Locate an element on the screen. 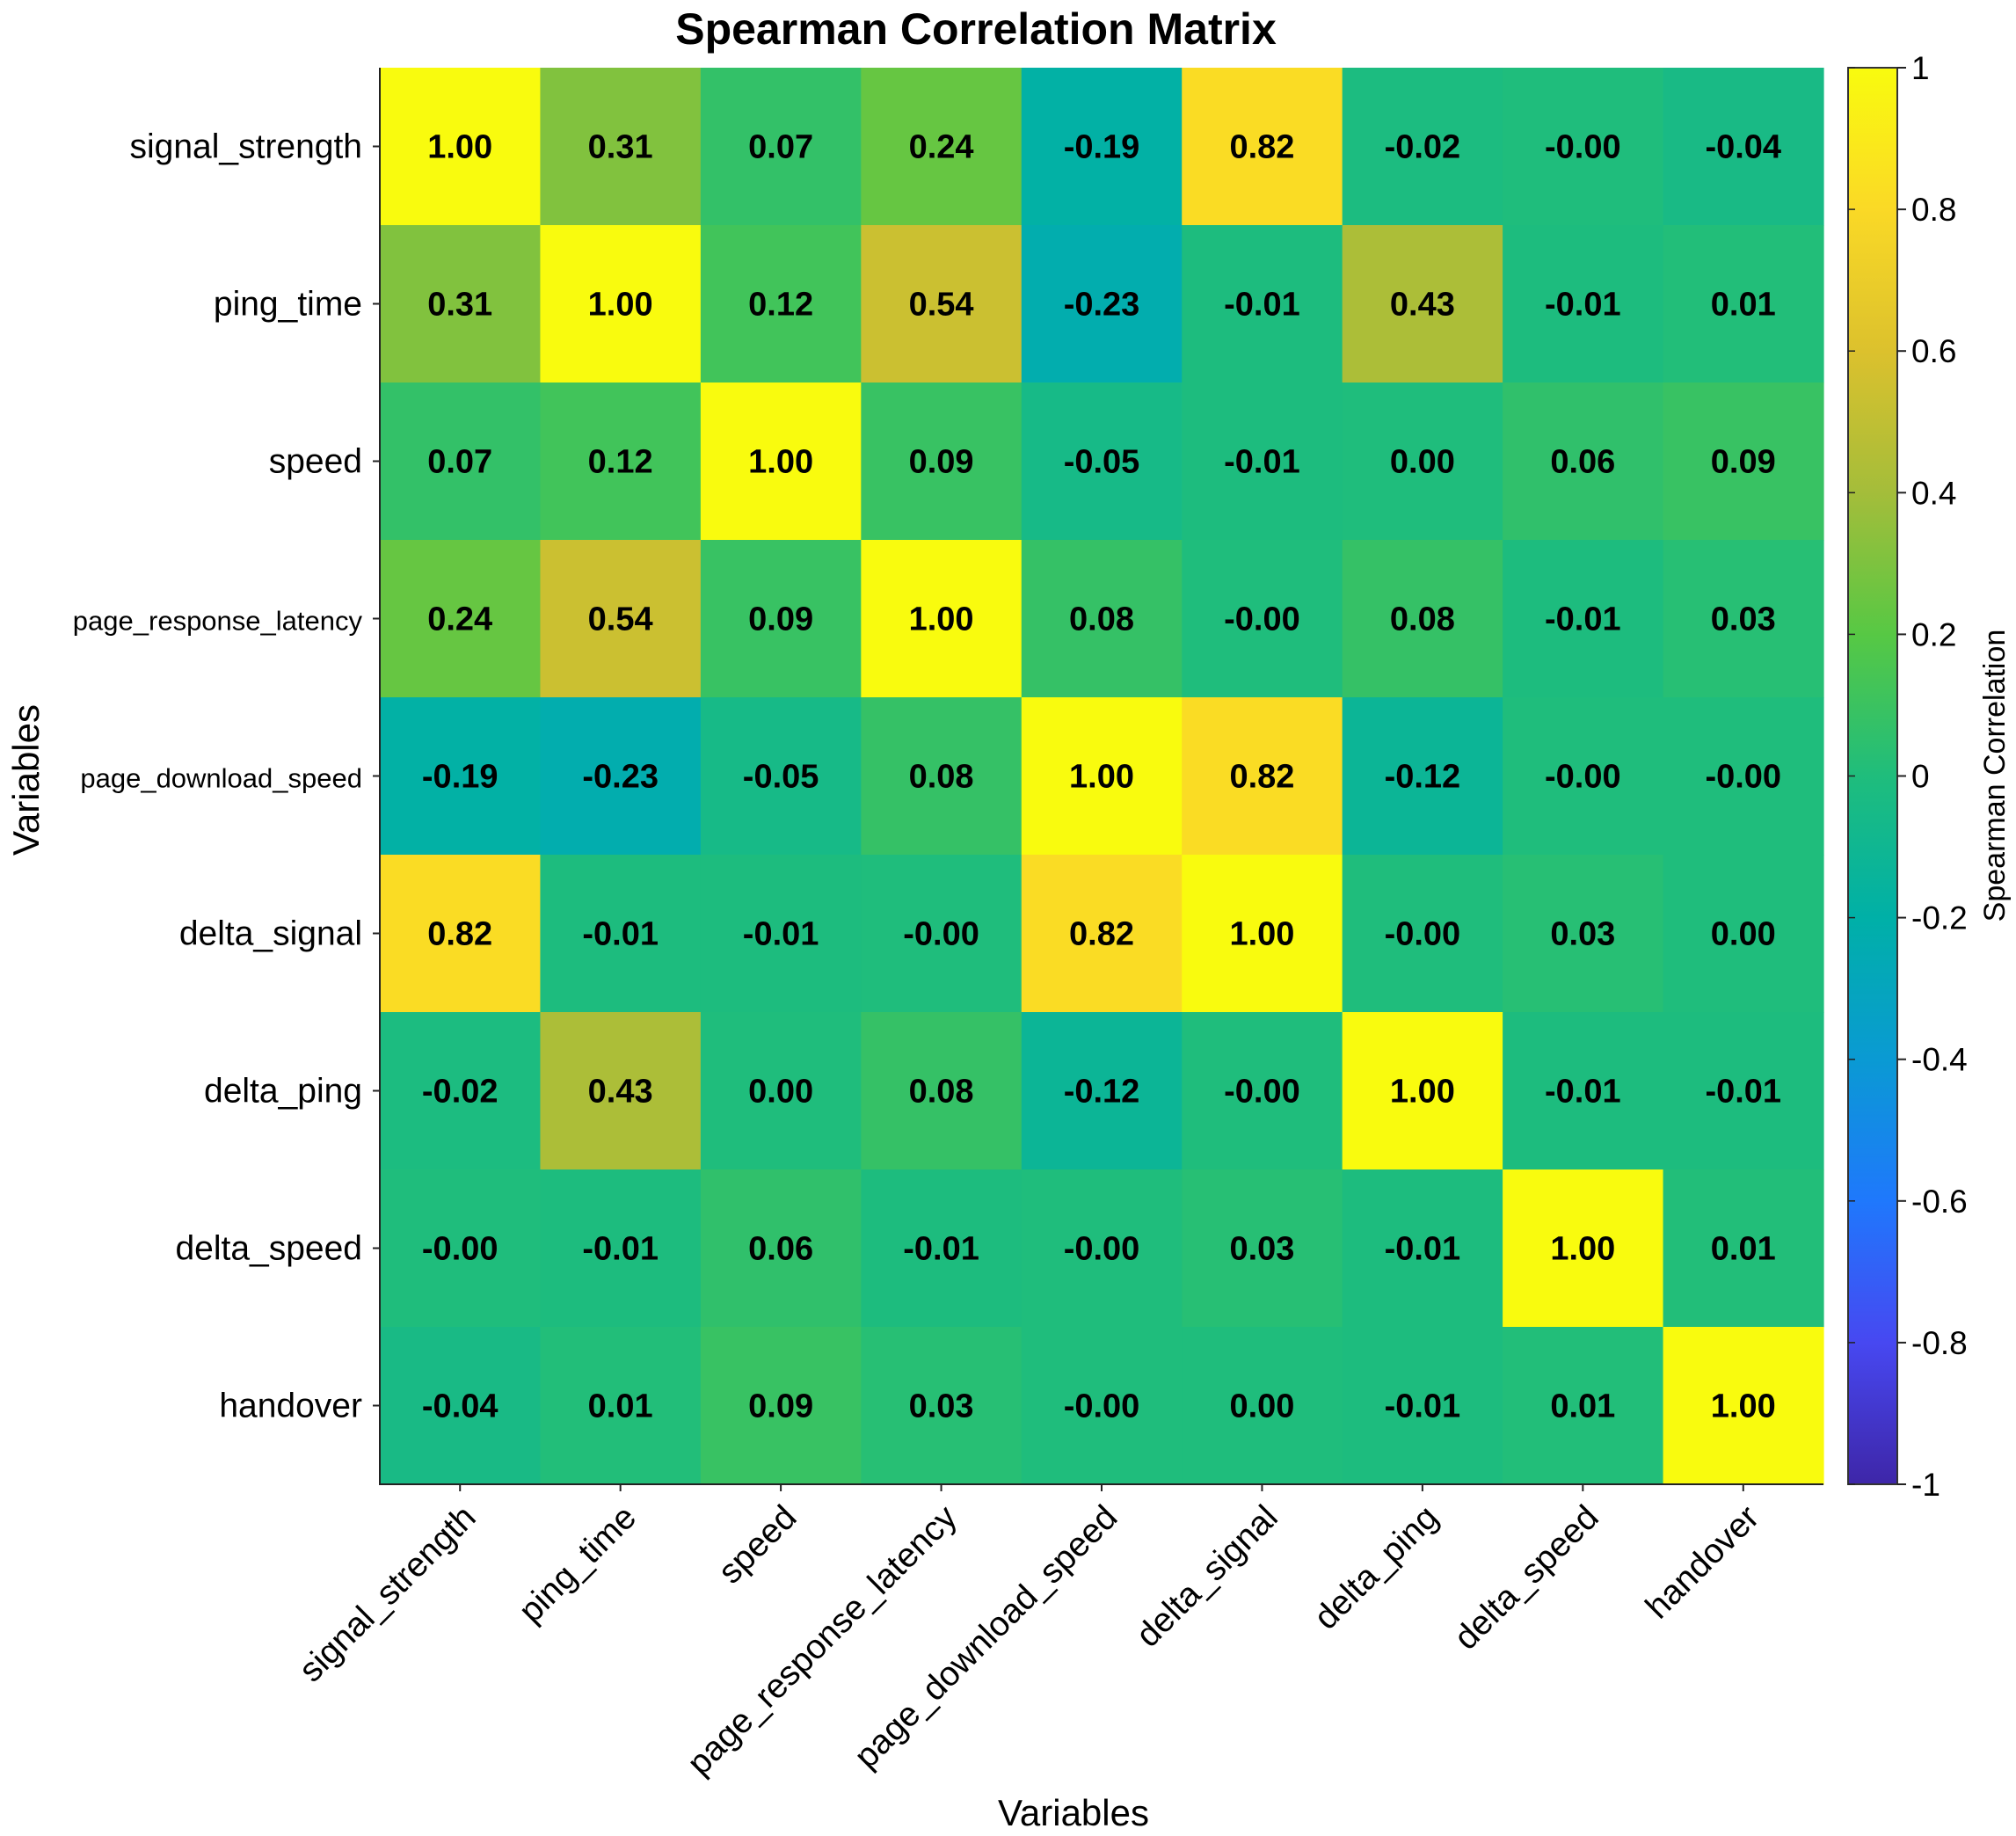  cell-value-label: -0.04 is located at coordinates (1743, 147).